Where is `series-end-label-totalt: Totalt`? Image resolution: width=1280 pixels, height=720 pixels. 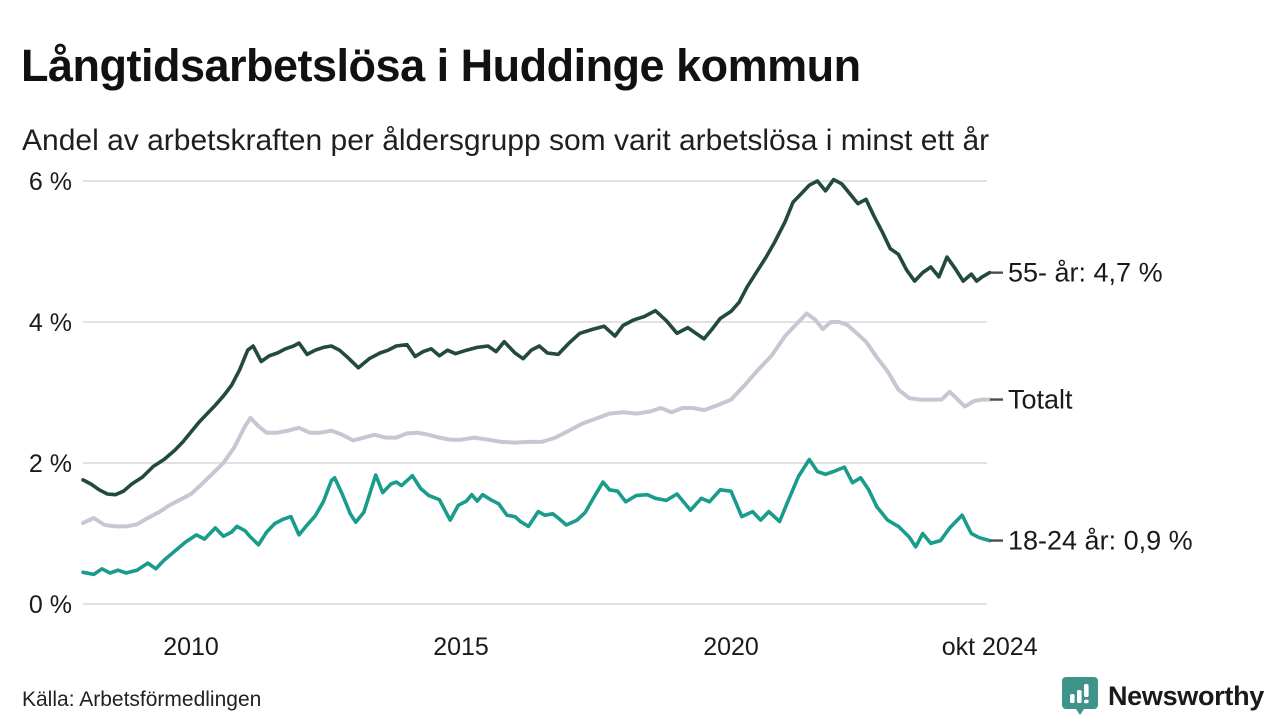
series-end-label-totalt: Totalt is located at coordinates (1040, 400).